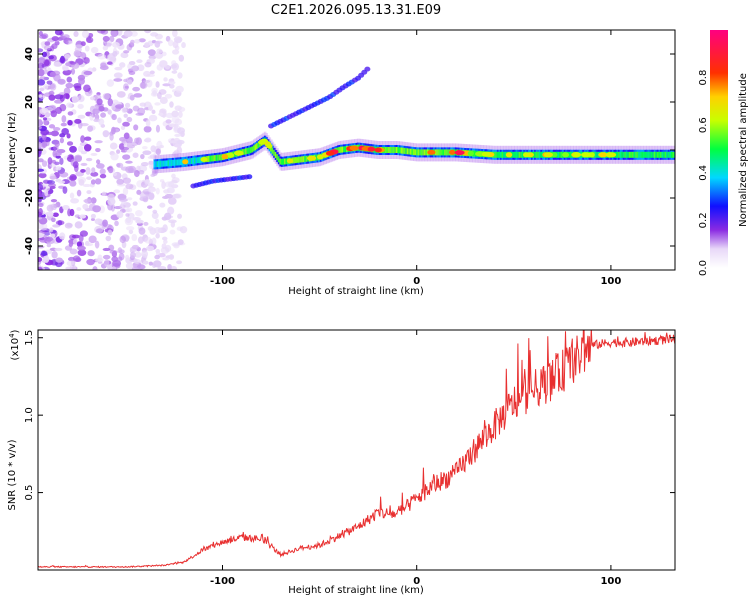 The height and width of the screenshot is (600, 750). Describe the element at coordinates (29, 338) in the screenshot. I see `y-tick-label: 1.5` at that location.